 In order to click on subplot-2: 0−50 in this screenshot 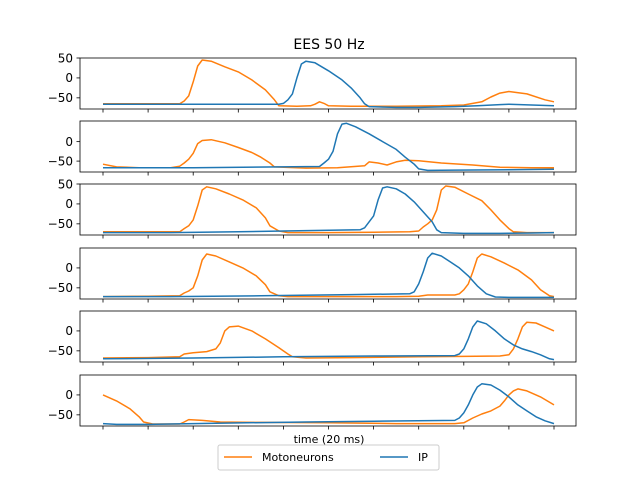, I will do `click(312, 148)`.